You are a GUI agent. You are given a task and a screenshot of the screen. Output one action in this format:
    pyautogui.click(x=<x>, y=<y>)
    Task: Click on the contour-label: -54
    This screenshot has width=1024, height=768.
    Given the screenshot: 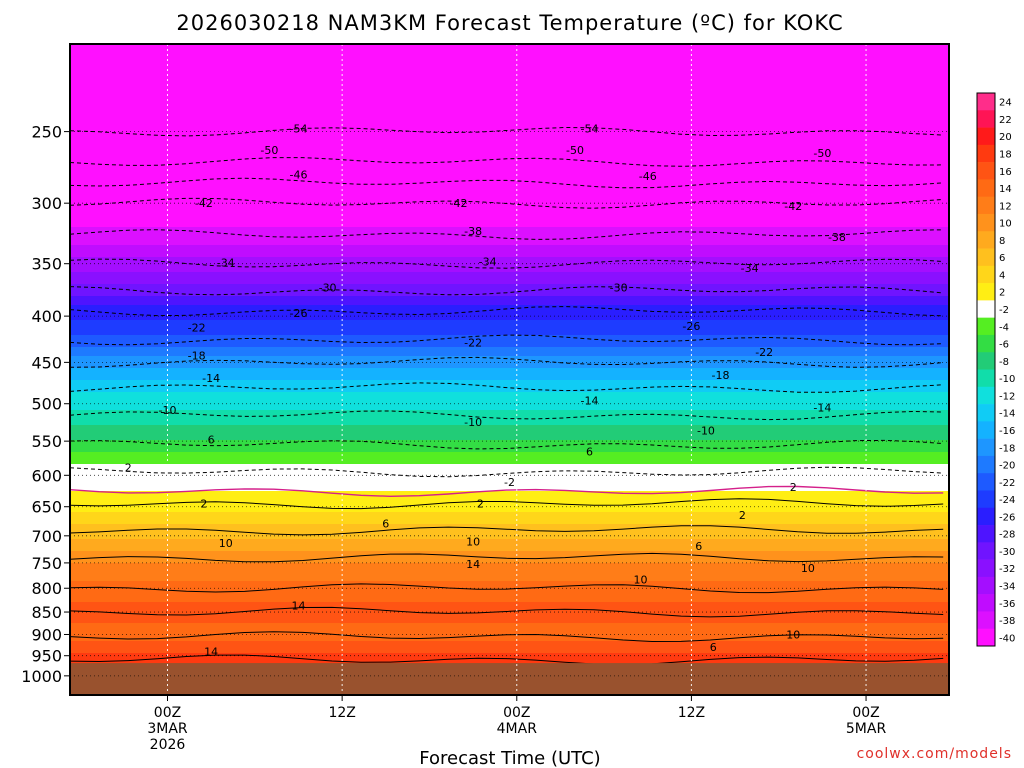 What is the action you would take?
    pyautogui.click(x=590, y=128)
    